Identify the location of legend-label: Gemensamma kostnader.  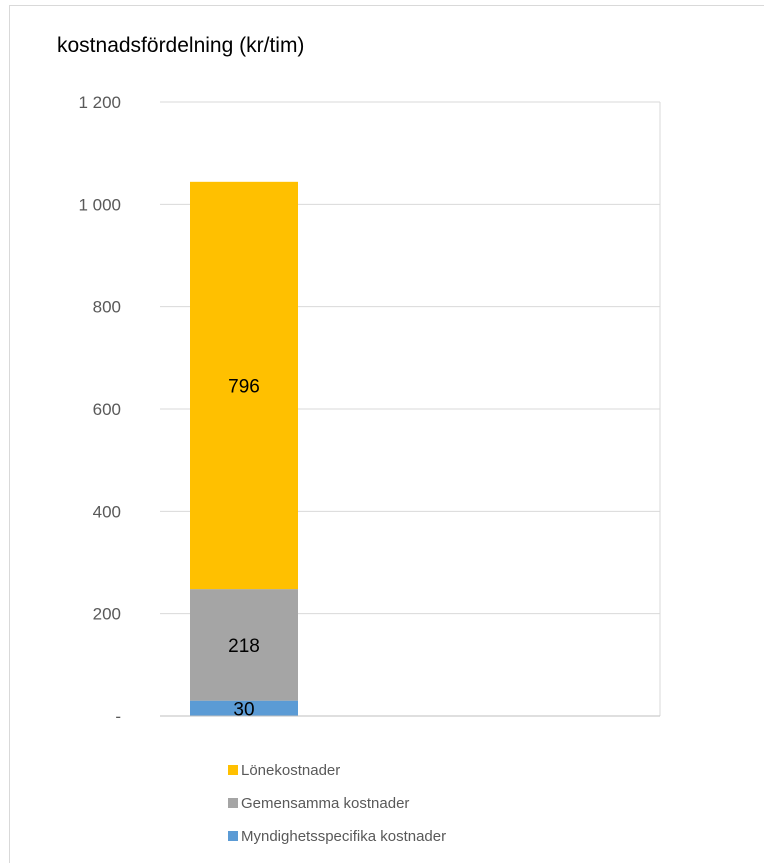
(325, 803).